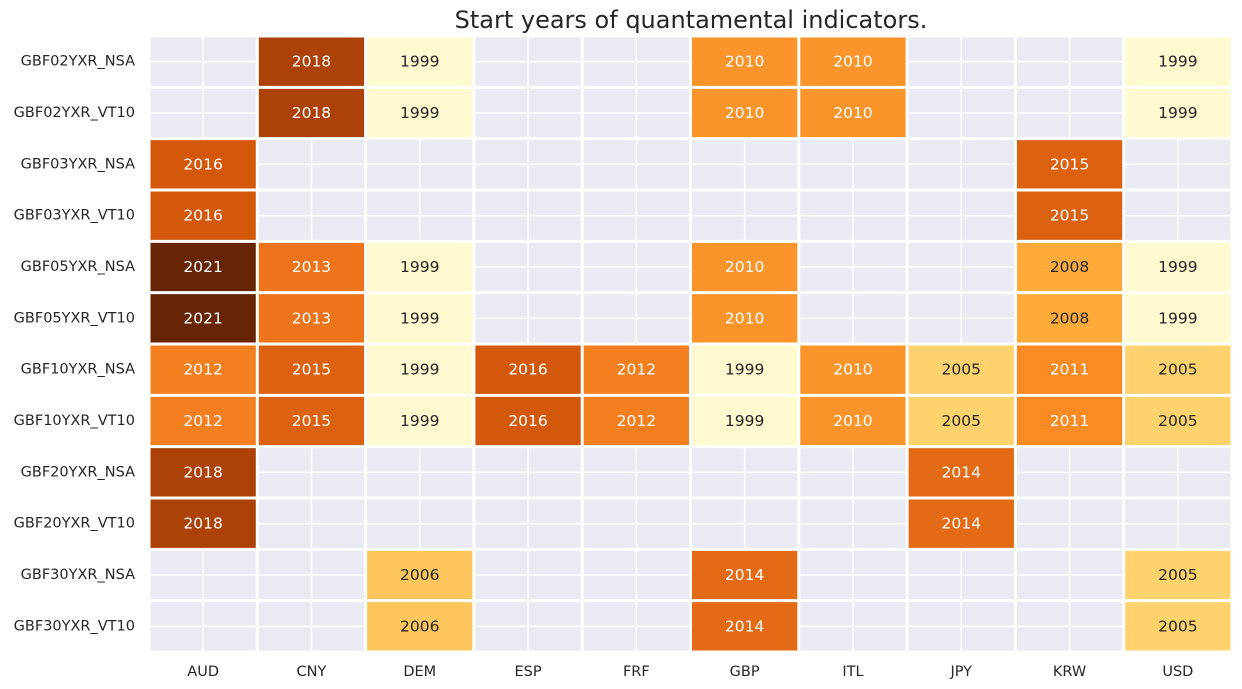 This screenshot has height=689, width=1242. What do you see at coordinates (78, 267) in the screenshot?
I see `y-tick-label: GBF05YXR_NSA` at bounding box center [78, 267].